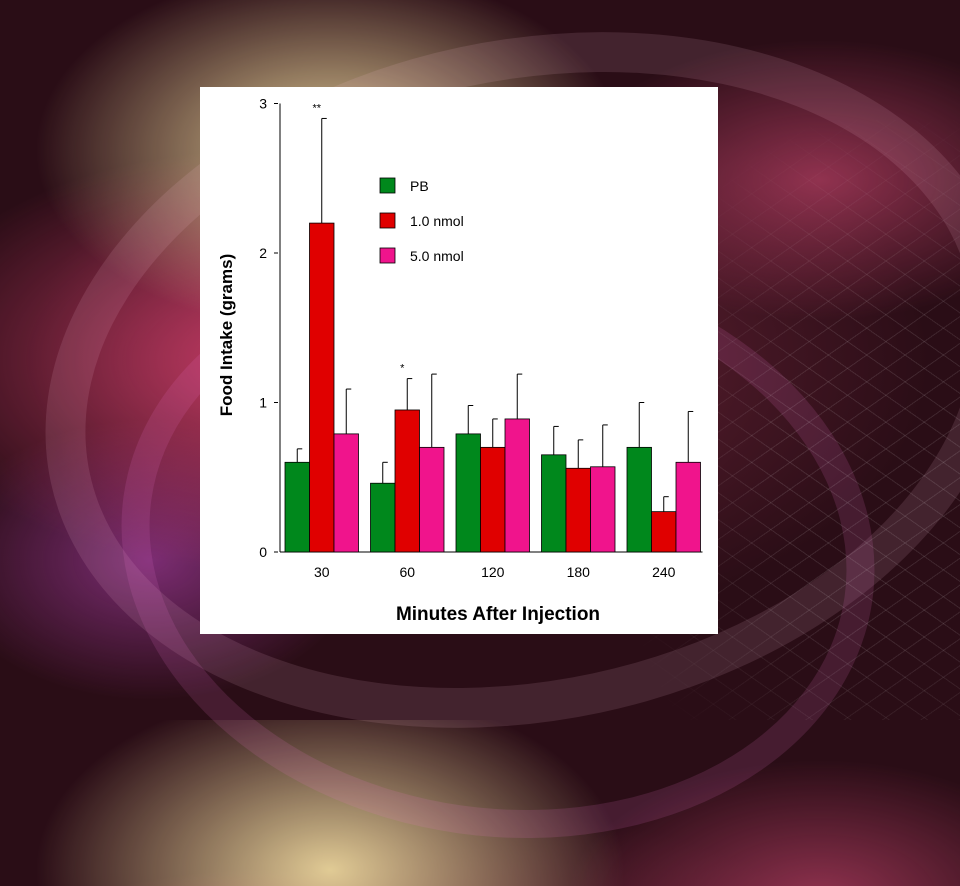 This screenshot has height=886, width=960. Describe the element at coordinates (263, 403) in the screenshot. I see `y-tick-label: 1` at that location.